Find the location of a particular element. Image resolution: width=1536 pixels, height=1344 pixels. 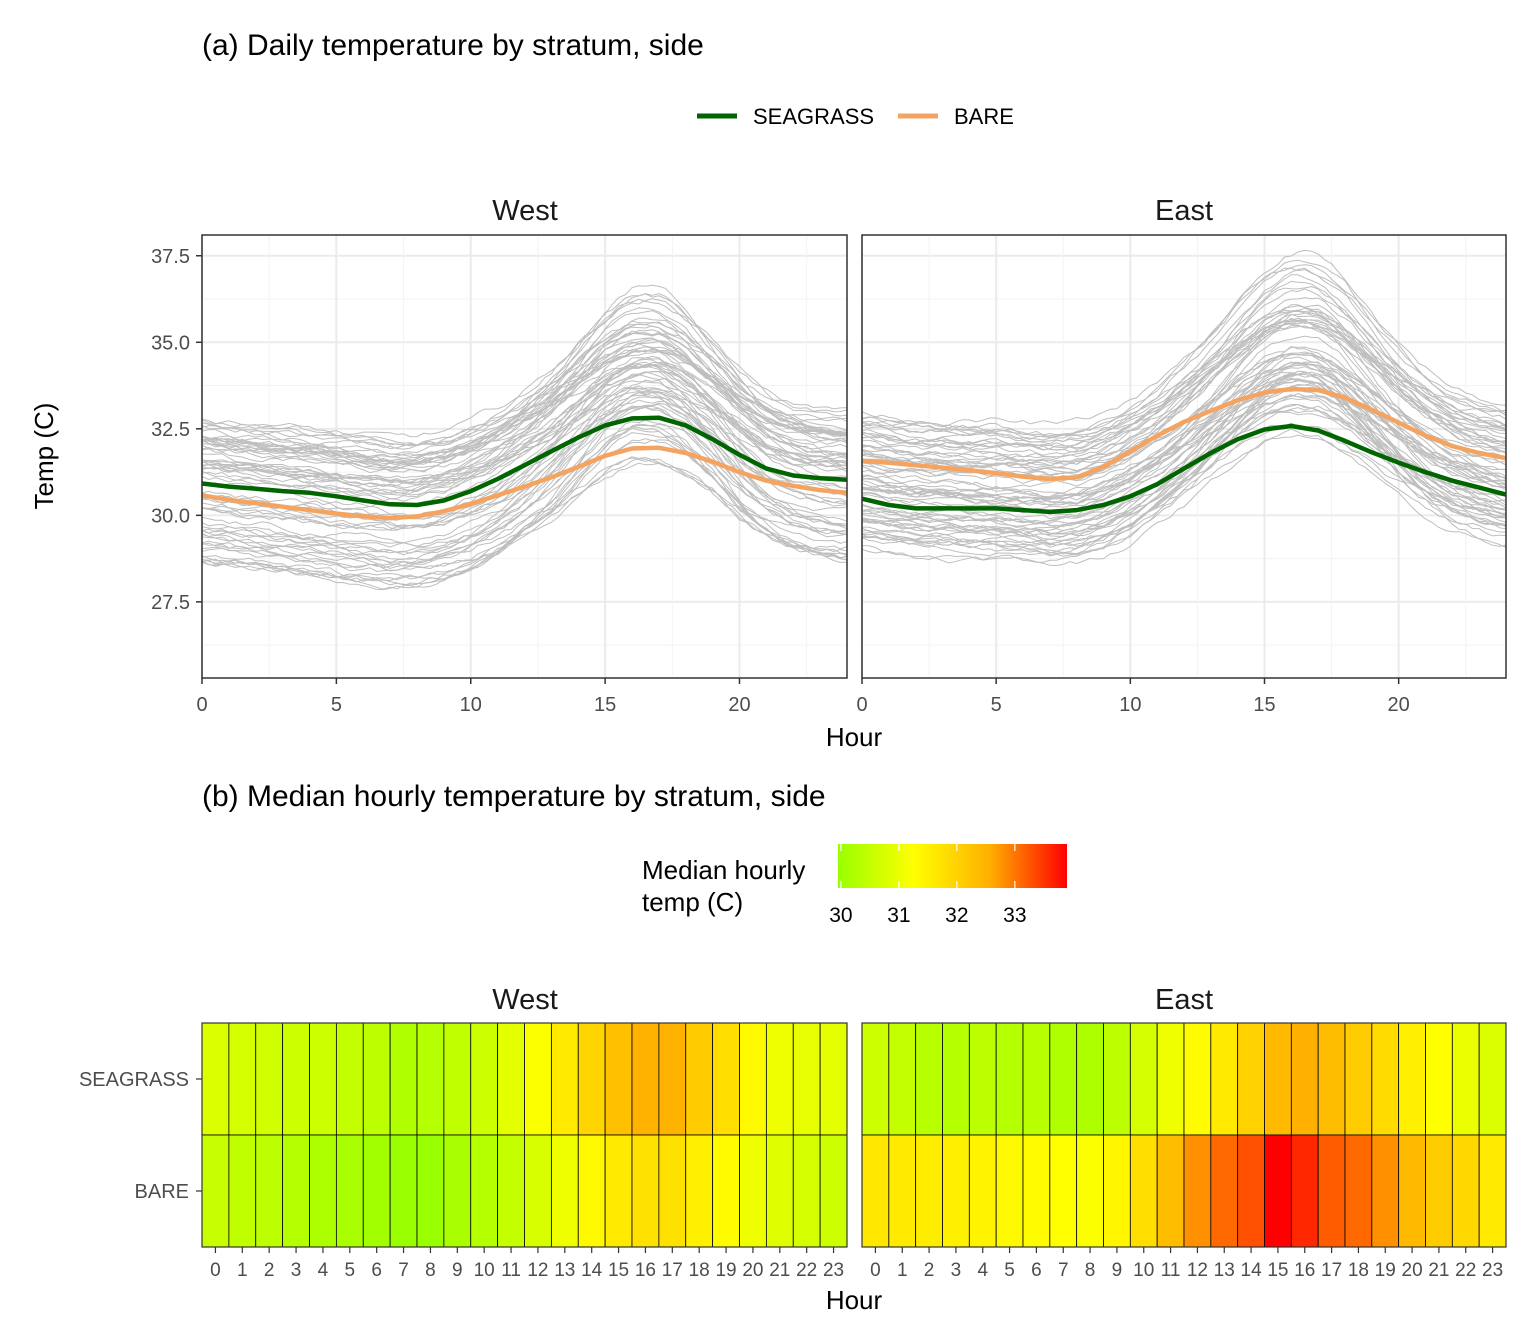

heat-x-tick-label: 16 is located at coordinates (1304, 1270).